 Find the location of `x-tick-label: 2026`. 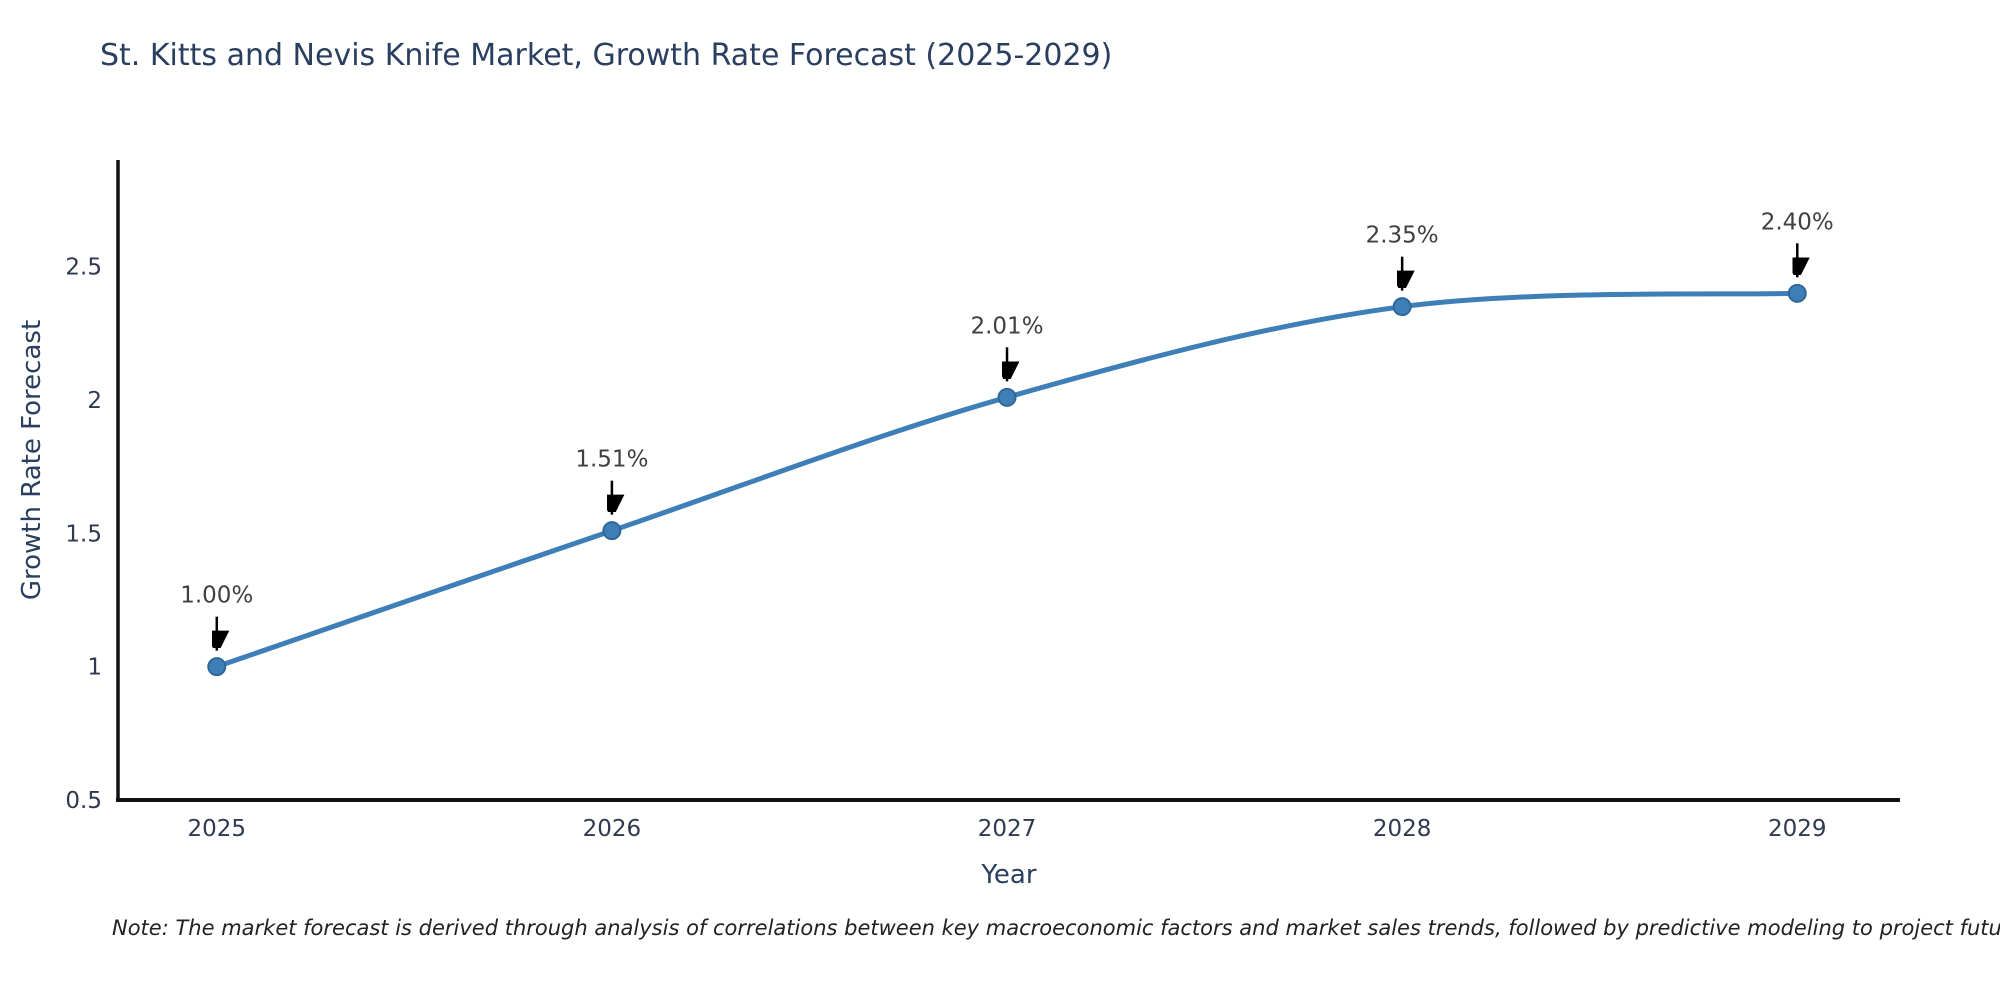

x-tick-label: 2026 is located at coordinates (612, 829).